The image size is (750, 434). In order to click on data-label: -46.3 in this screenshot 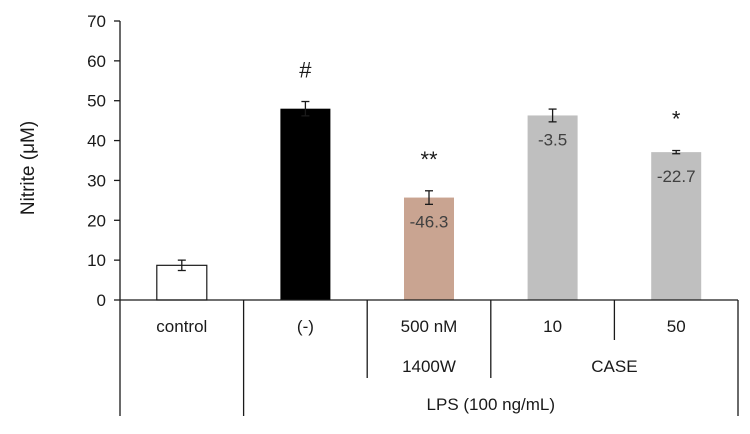, I will do `click(429, 222)`.